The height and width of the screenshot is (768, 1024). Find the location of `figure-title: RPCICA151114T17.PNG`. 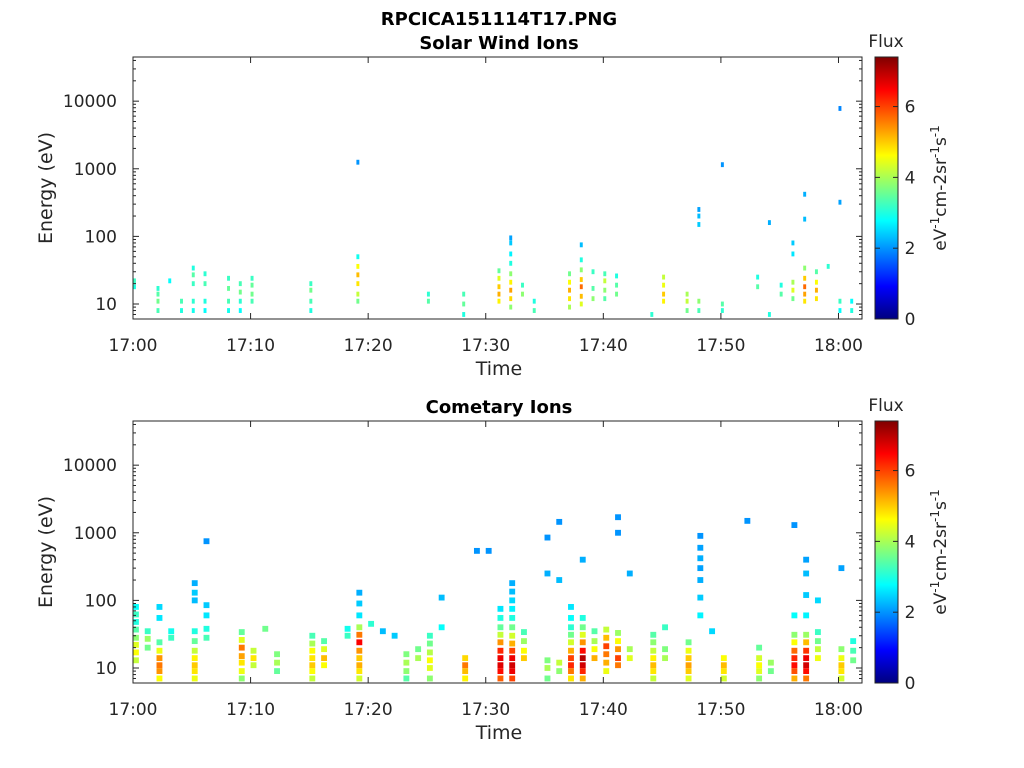

figure-title: RPCICA151114T17.PNG is located at coordinates (499, 19).